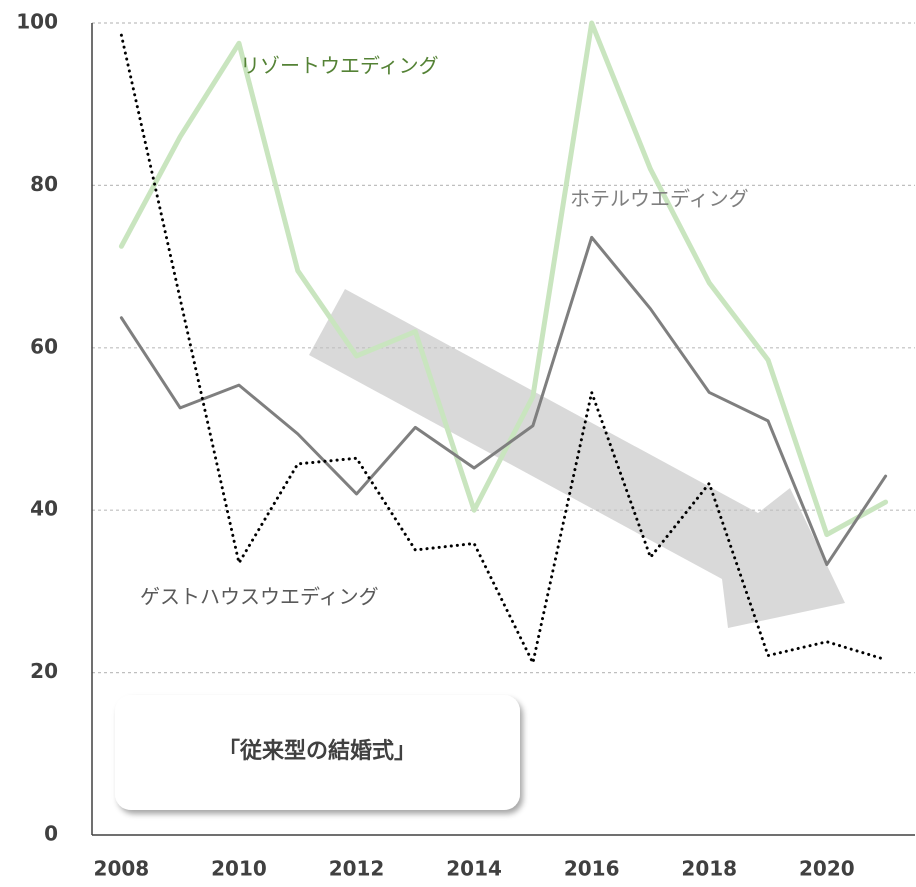  I want to click on y-tick-label: 80, so click(44, 184).